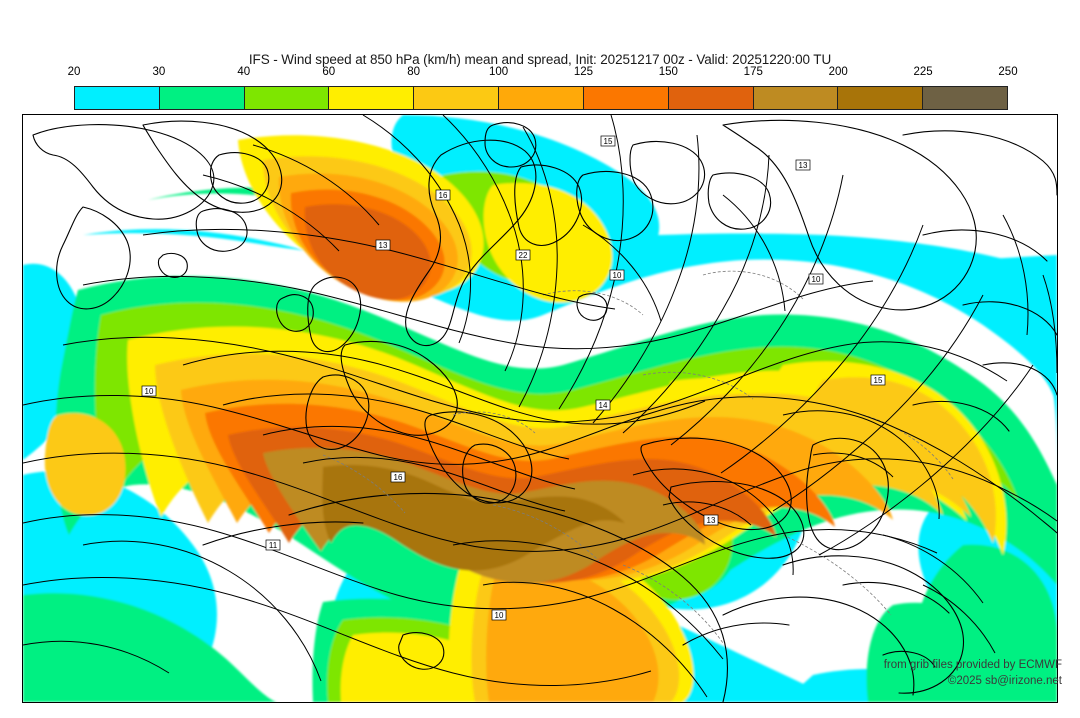 The width and height of the screenshot is (1080, 718). I want to click on colorbar: 20 30 40 60 80 100 125 150 175 200 225 250, so click(543, 88).